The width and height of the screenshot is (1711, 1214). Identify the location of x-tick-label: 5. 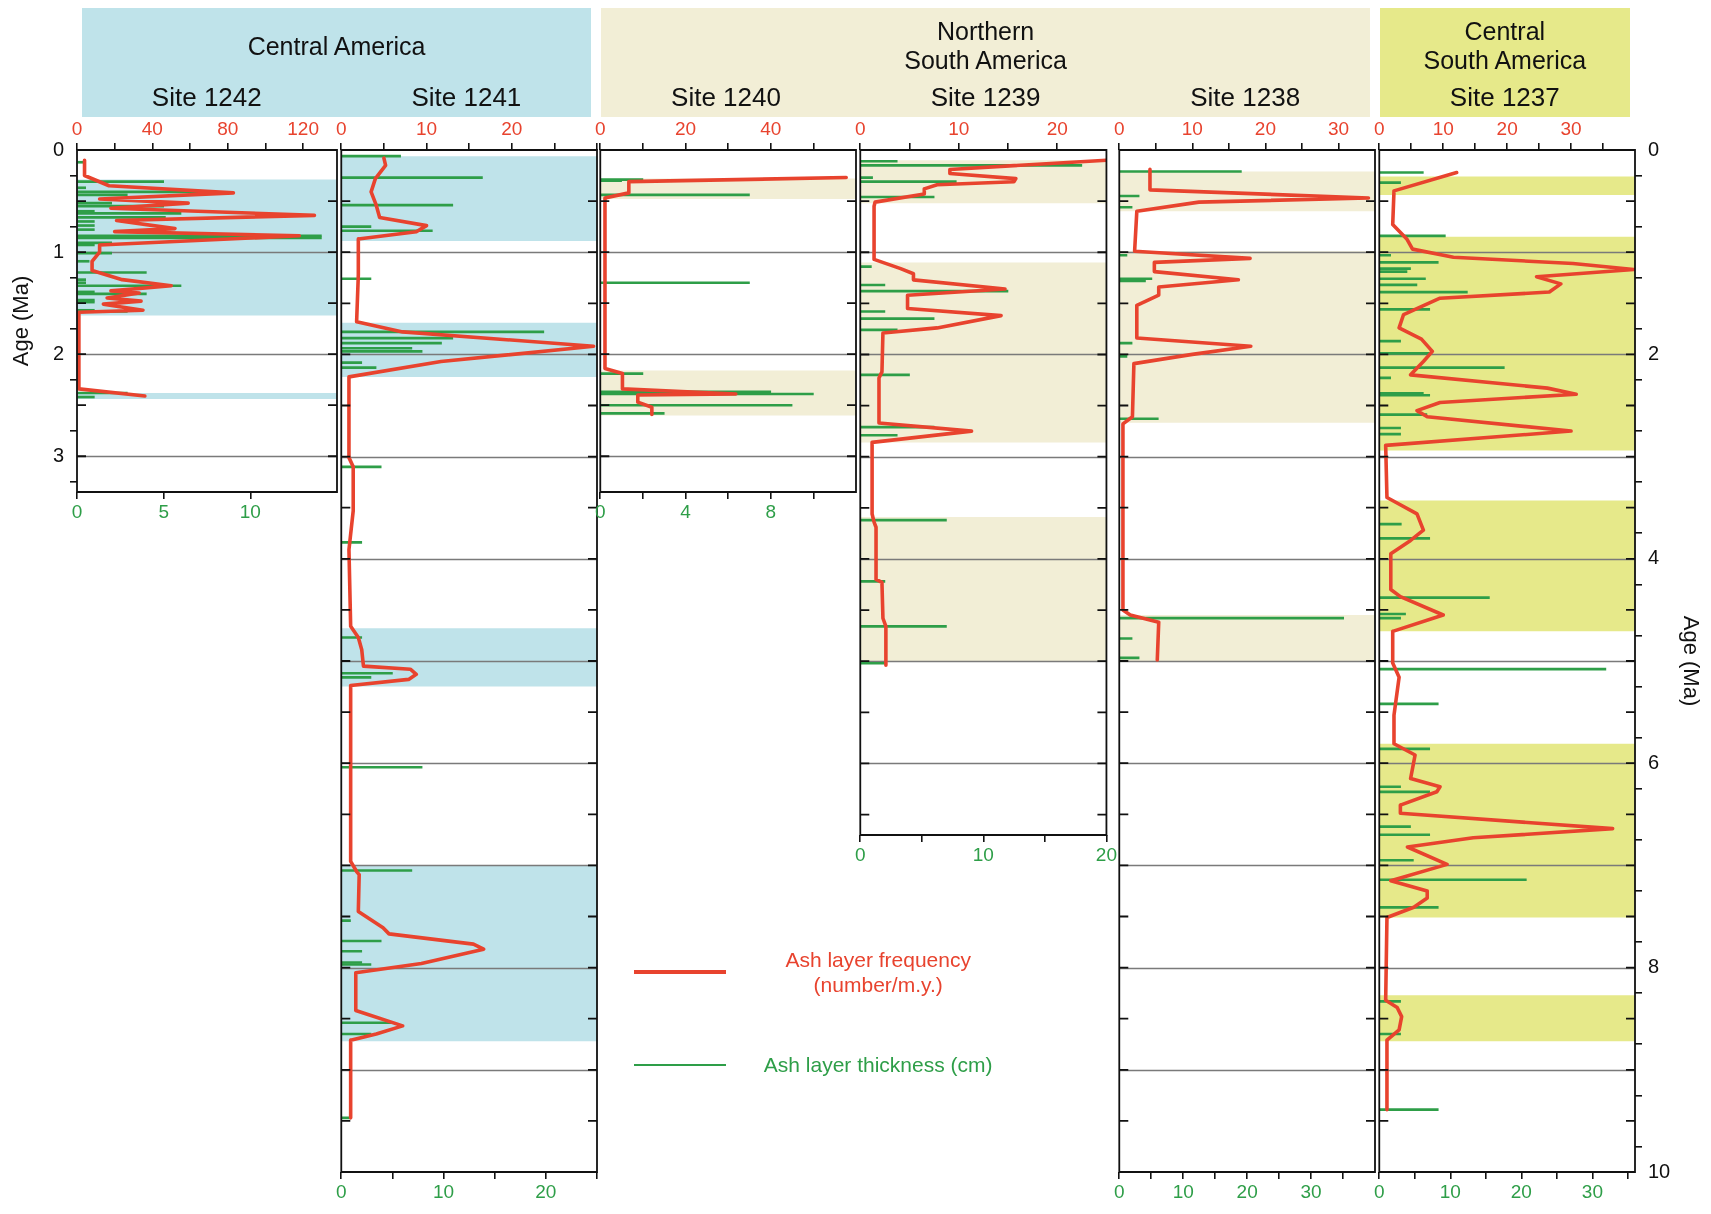
(163, 511).